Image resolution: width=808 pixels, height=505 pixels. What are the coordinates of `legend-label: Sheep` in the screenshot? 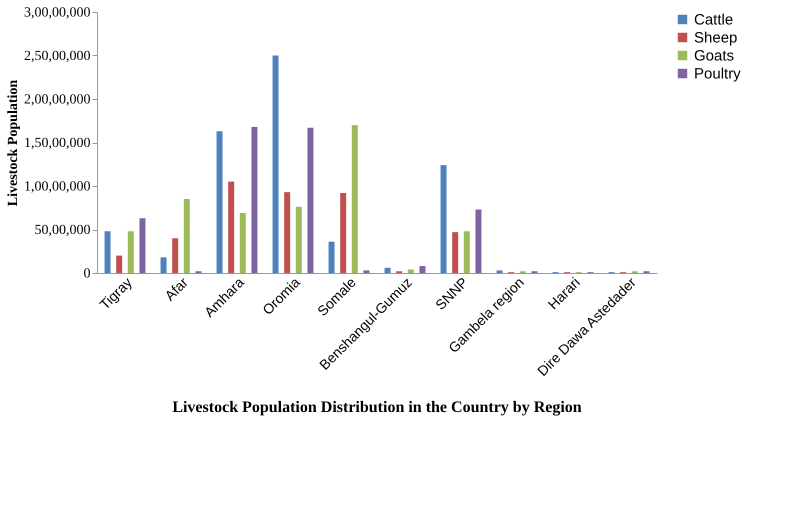 It's located at (716, 38).